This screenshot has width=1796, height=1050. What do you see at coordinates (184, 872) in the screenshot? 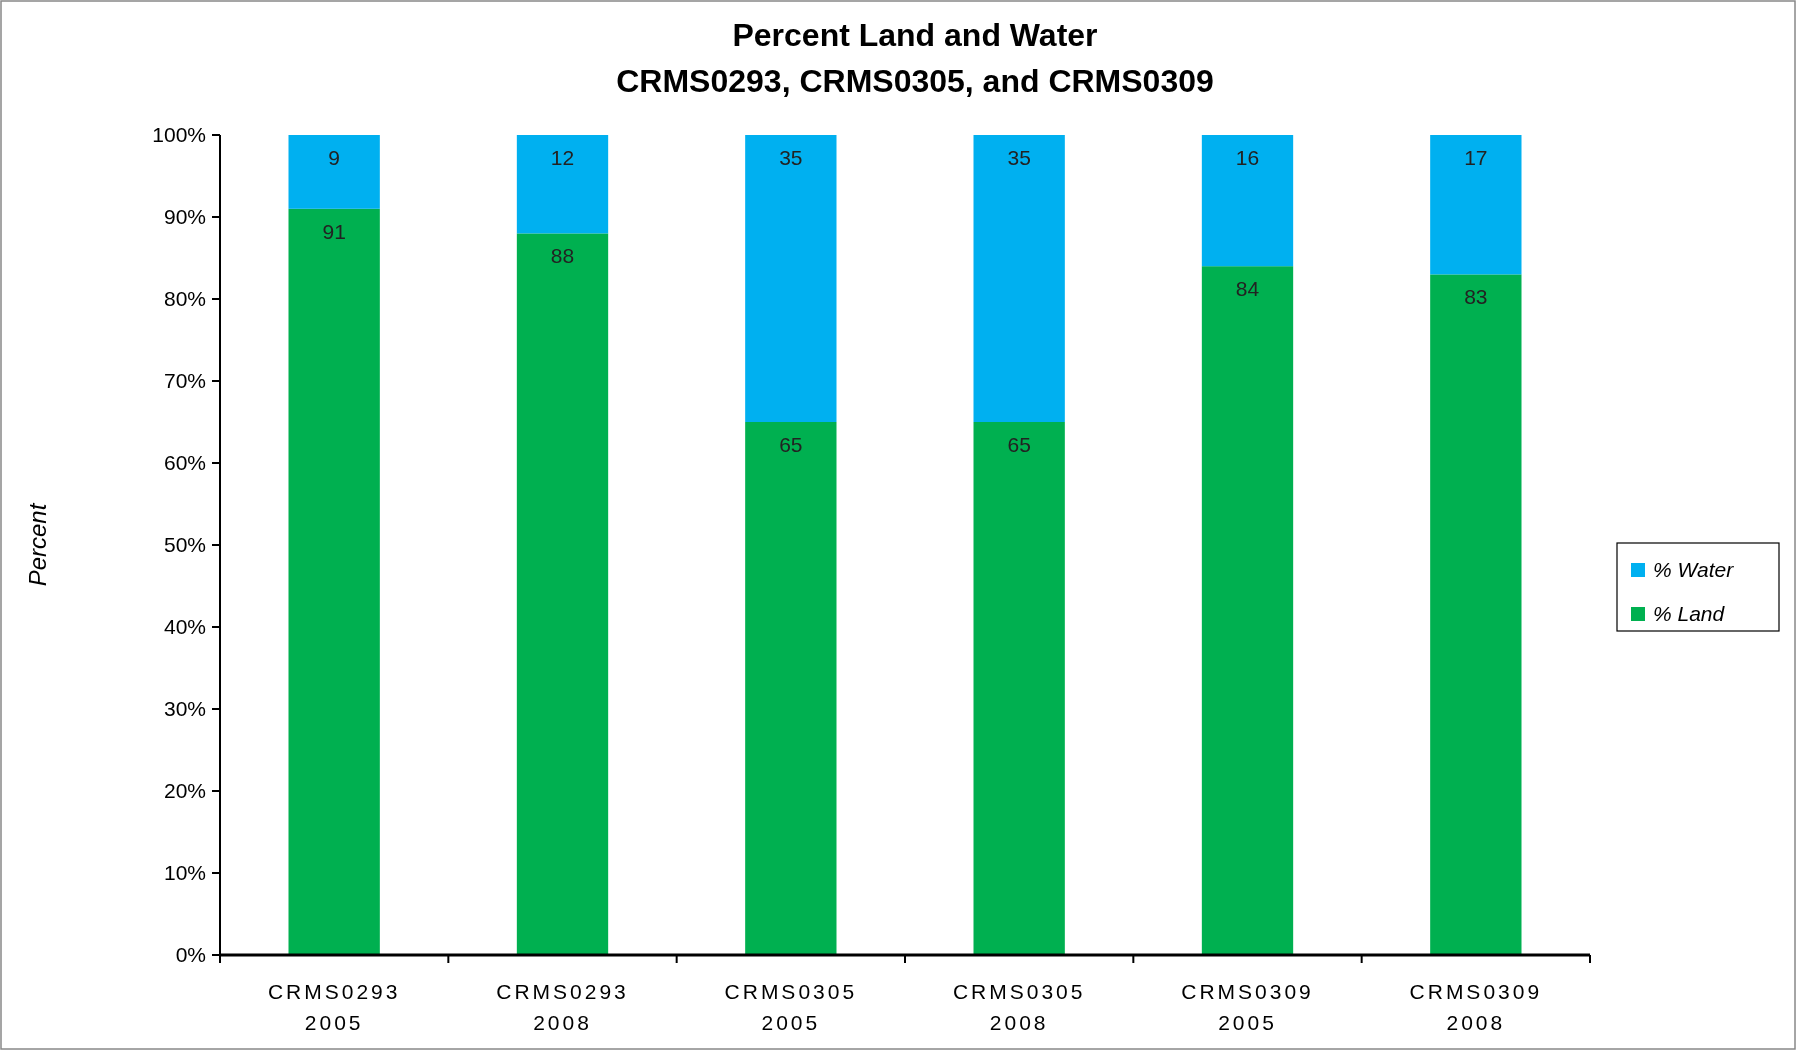
I see `y-tick-label: 10%` at bounding box center [184, 872].